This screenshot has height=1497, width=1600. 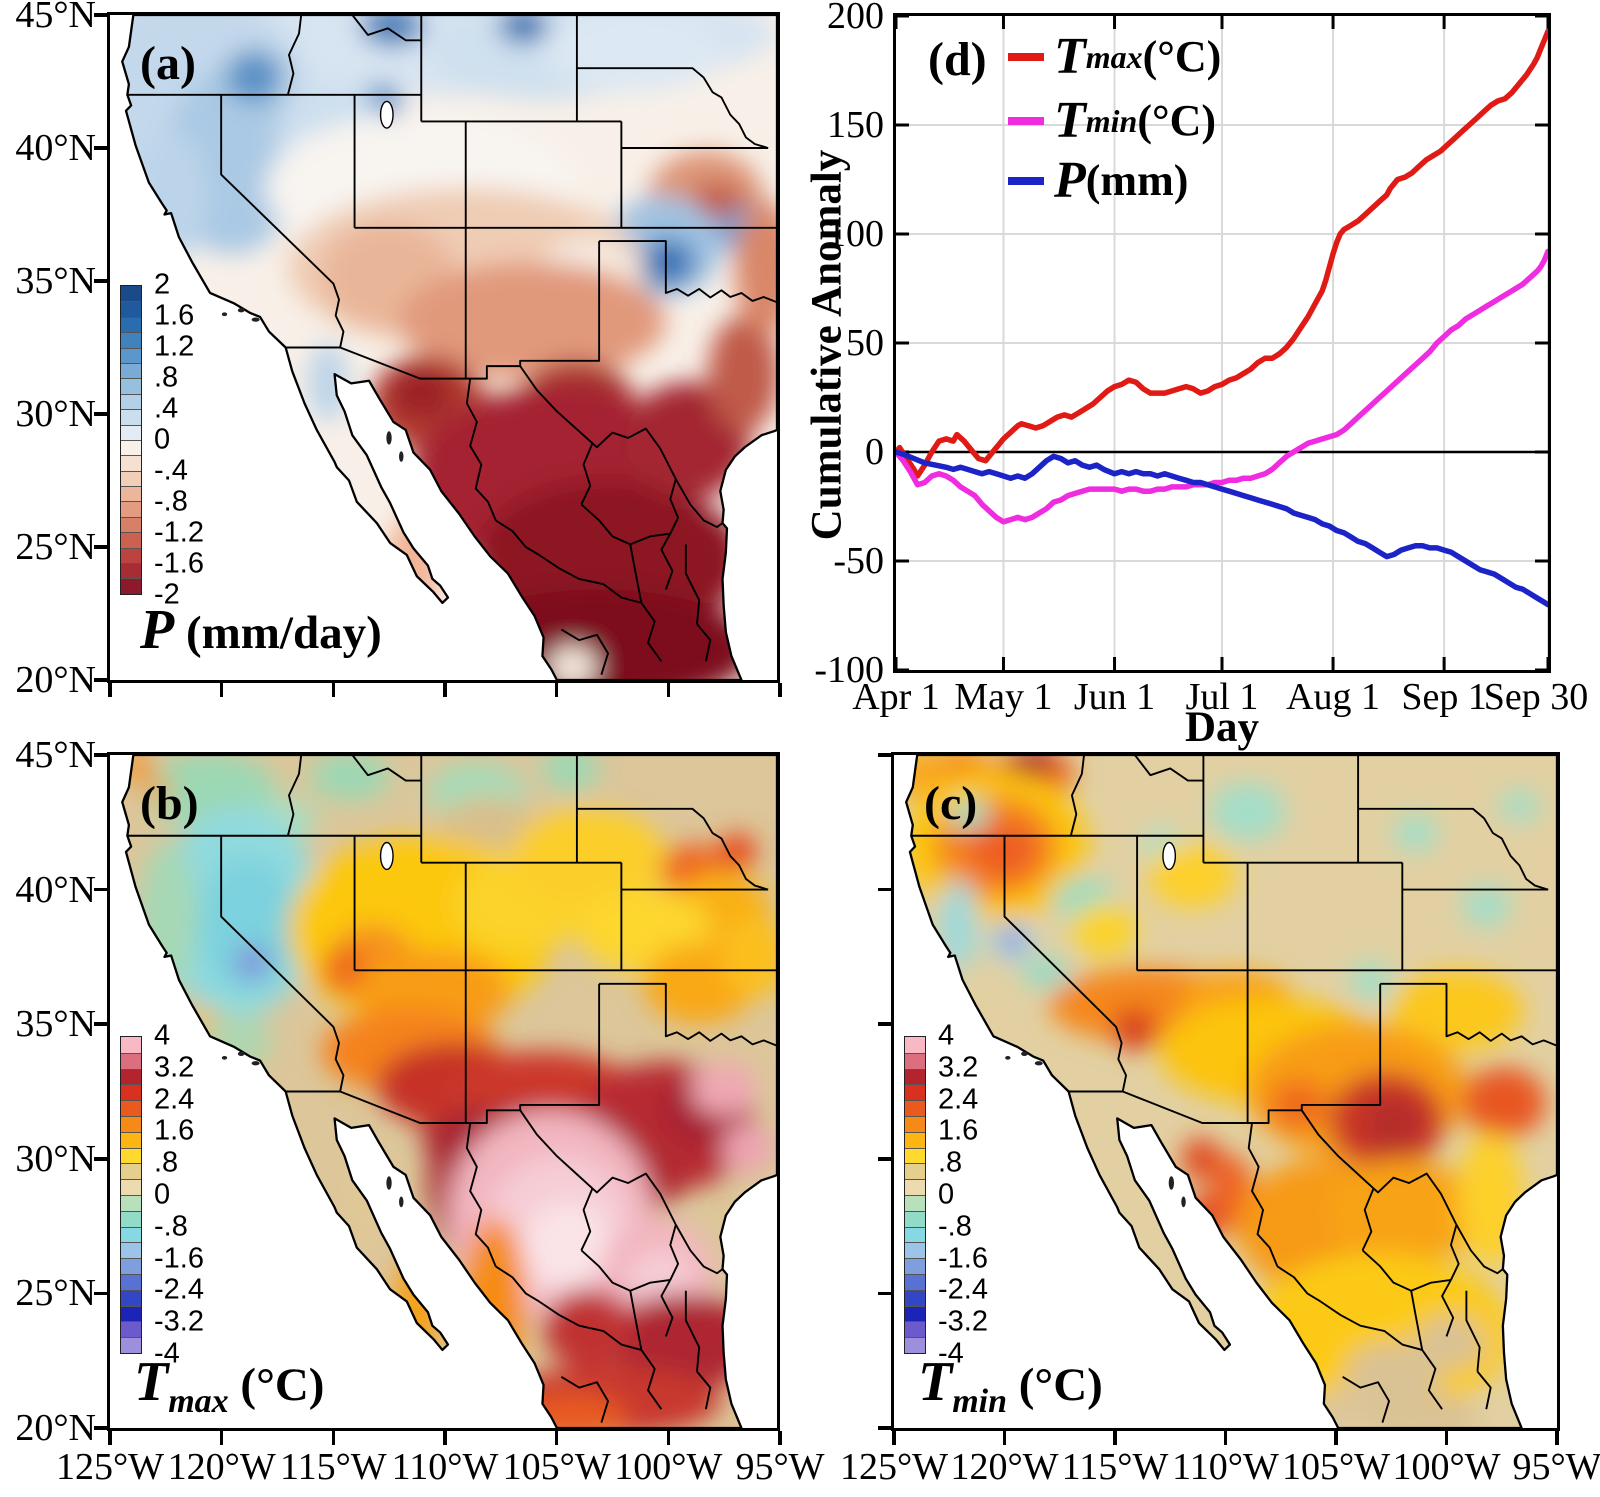 I want to click on colorbar-b-label: 0, so click(x=162, y=1194).